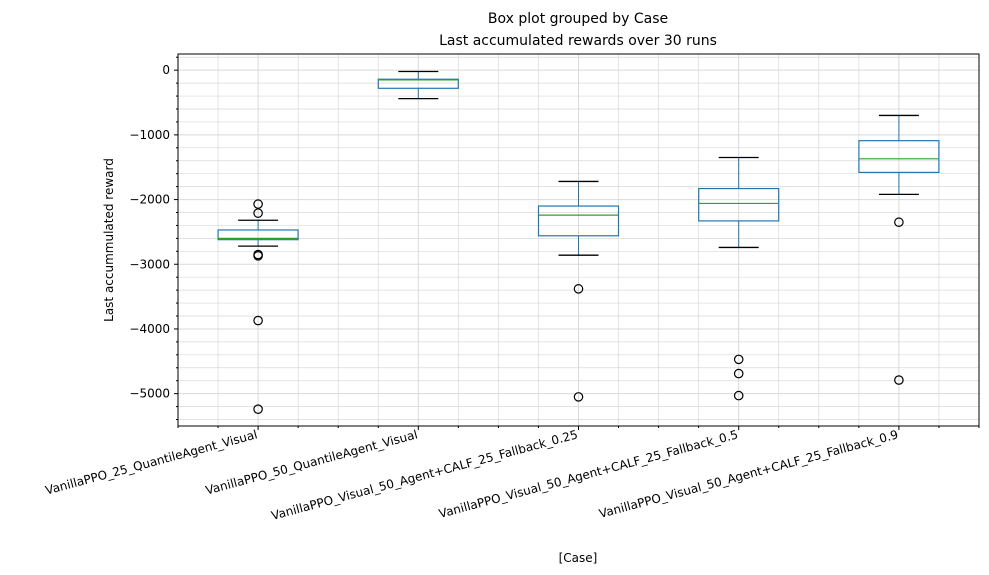 This screenshot has height=575, width=989. What do you see at coordinates (166, 70) in the screenshot?
I see `y-tick-label: 0` at bounding box center [166, 70].